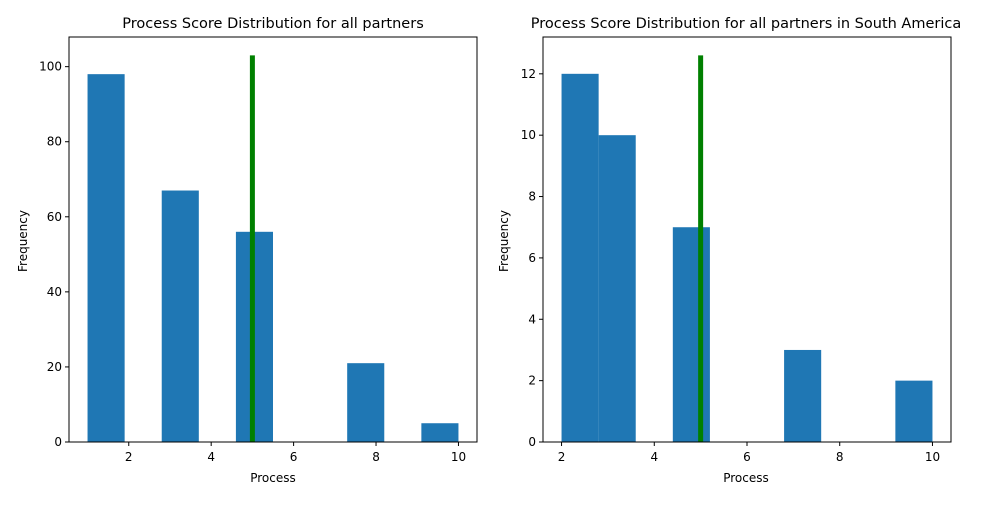 The image size is (1000, 505). What do you see at coordinates (528, 135) in the screenshot?
I see `y-tick-label: 10` at bounding box center [528, 135].